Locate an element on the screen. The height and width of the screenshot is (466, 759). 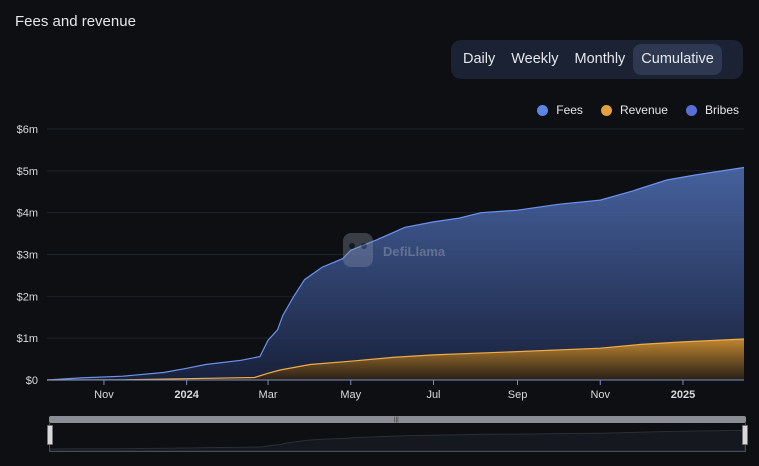
grip-icon: ||| is located at coordinates (396, 420).